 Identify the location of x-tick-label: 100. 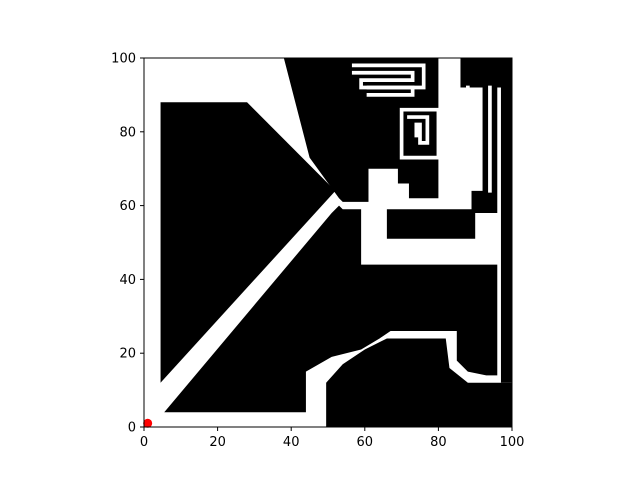
(512, 442).